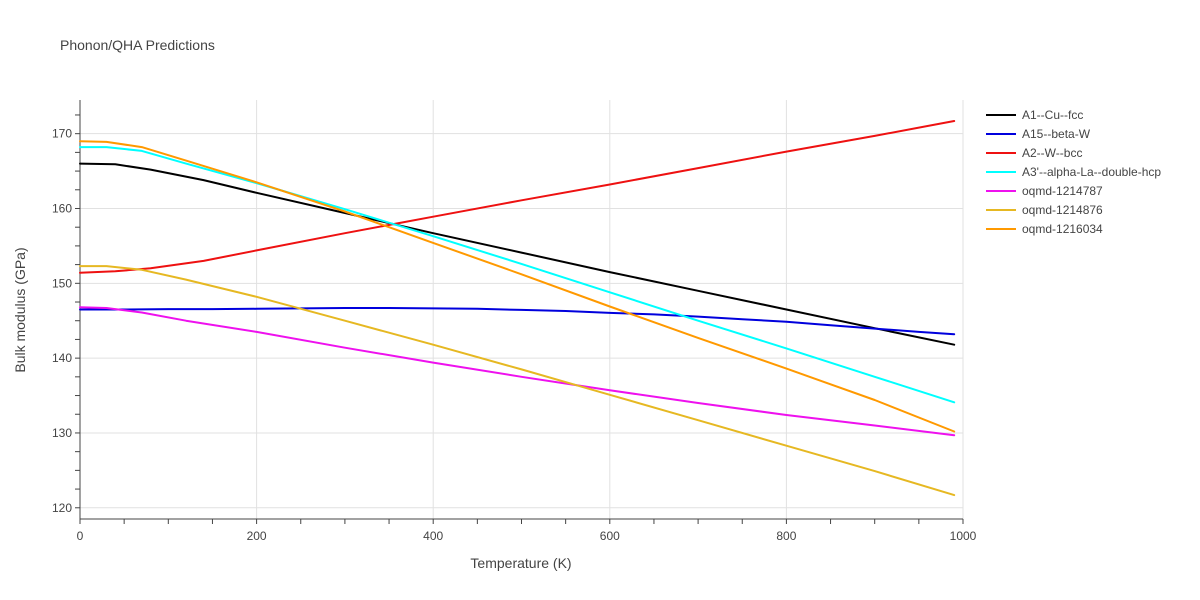  What do you see at coordinates (1056, 134) in the screenshot?
I see `legend-label: A15--beta-W` at bounding box center [1056, 134].